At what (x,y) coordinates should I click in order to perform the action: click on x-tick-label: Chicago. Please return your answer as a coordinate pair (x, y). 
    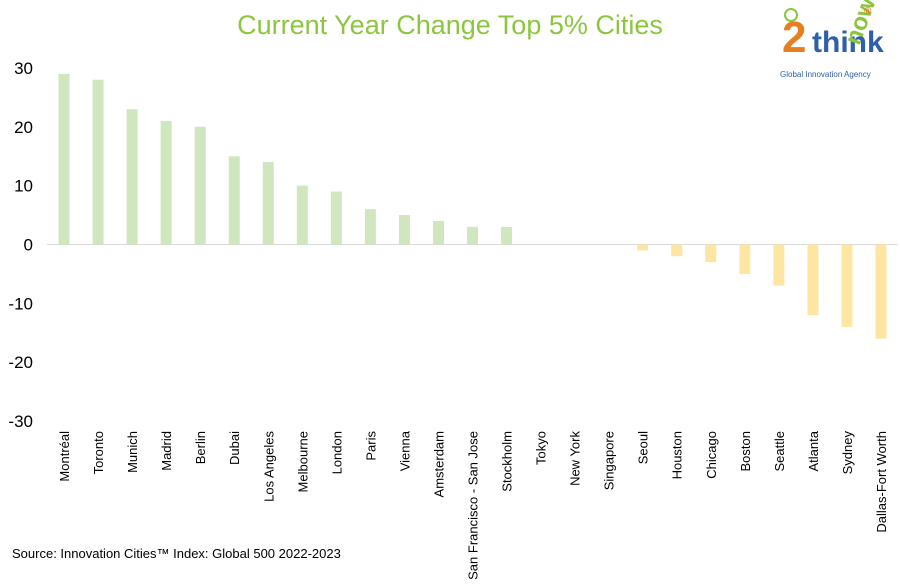
    Looking at the image, I should click on (711, 455).